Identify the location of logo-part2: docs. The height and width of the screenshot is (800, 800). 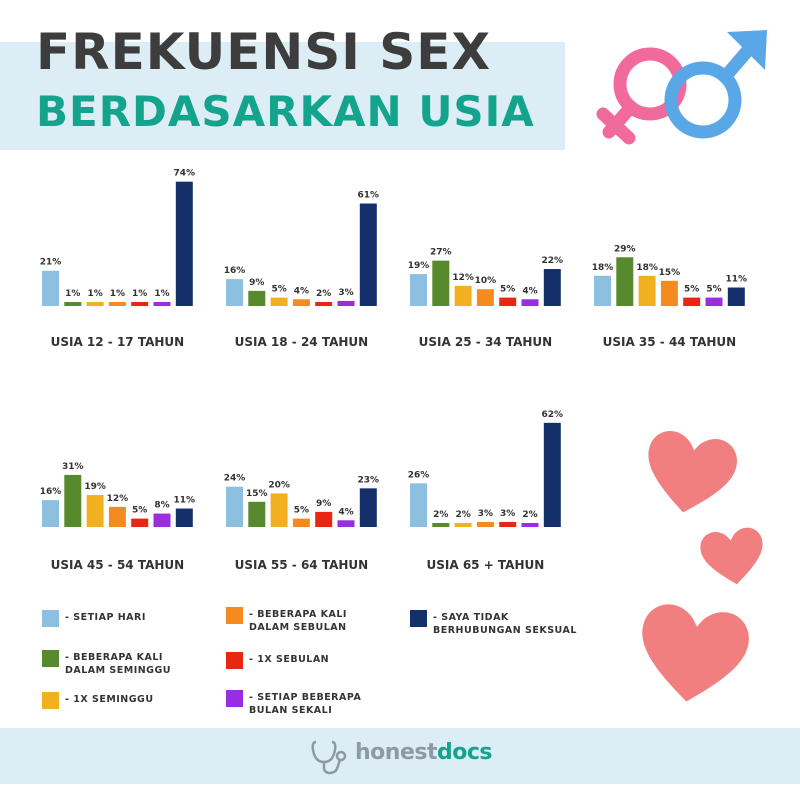
(464, 752).